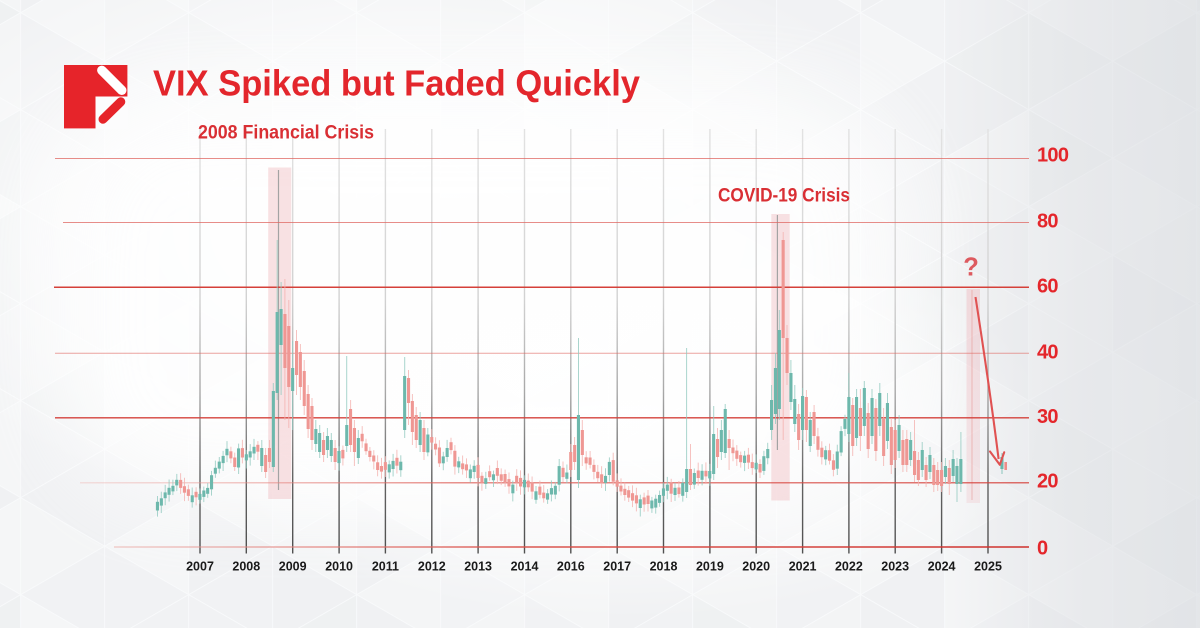 The height and width of the screenshot is (628, 1200). I want to click on svg-text: 2025, so click(988, 567).